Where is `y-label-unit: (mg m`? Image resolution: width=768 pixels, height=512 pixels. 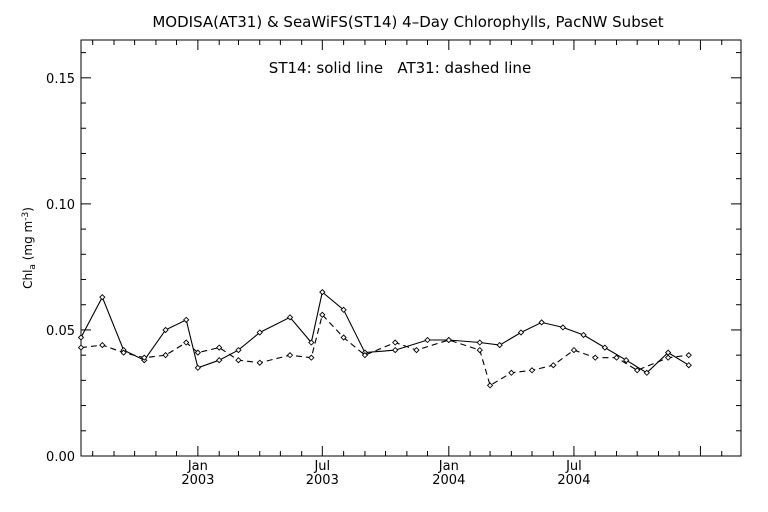 y-label-unit: (mg m is located at coordinates (28, 242).